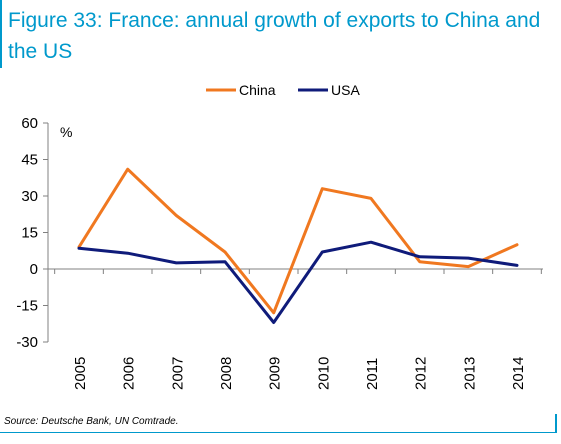 The width and height of the screenshot is (561, 444). Describe the element at coordinates (278, 432) in the screenshot. I see `footer-rule` at that location.